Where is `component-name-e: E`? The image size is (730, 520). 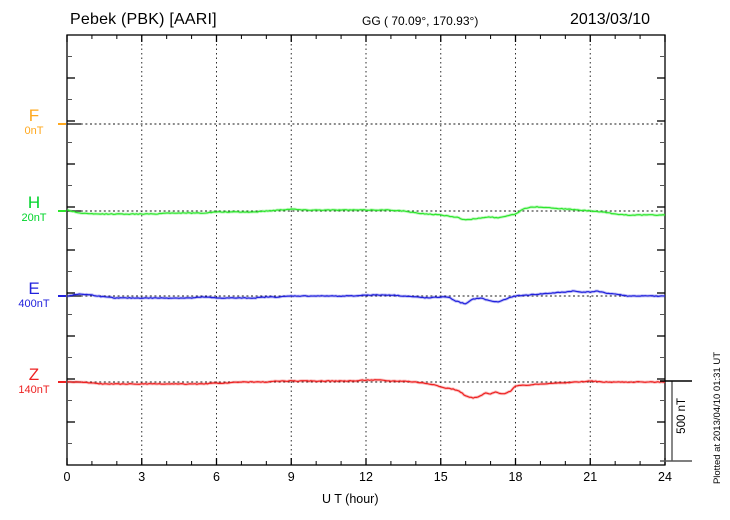
component-name-e: E is located at coordinates (34, 288).